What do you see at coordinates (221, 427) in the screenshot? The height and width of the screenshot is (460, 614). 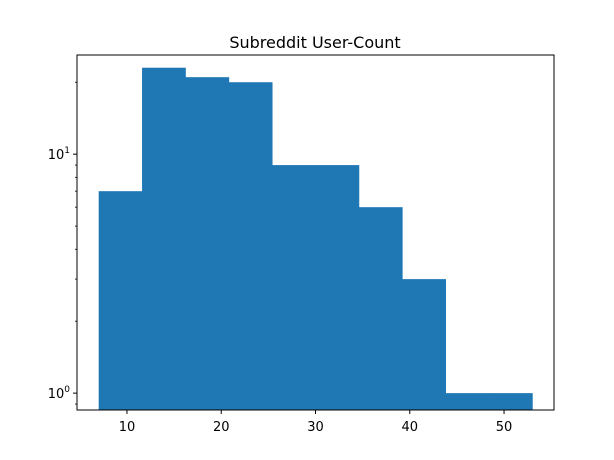 I see `x-tick-label: 20` at bounding box center [221, 427].